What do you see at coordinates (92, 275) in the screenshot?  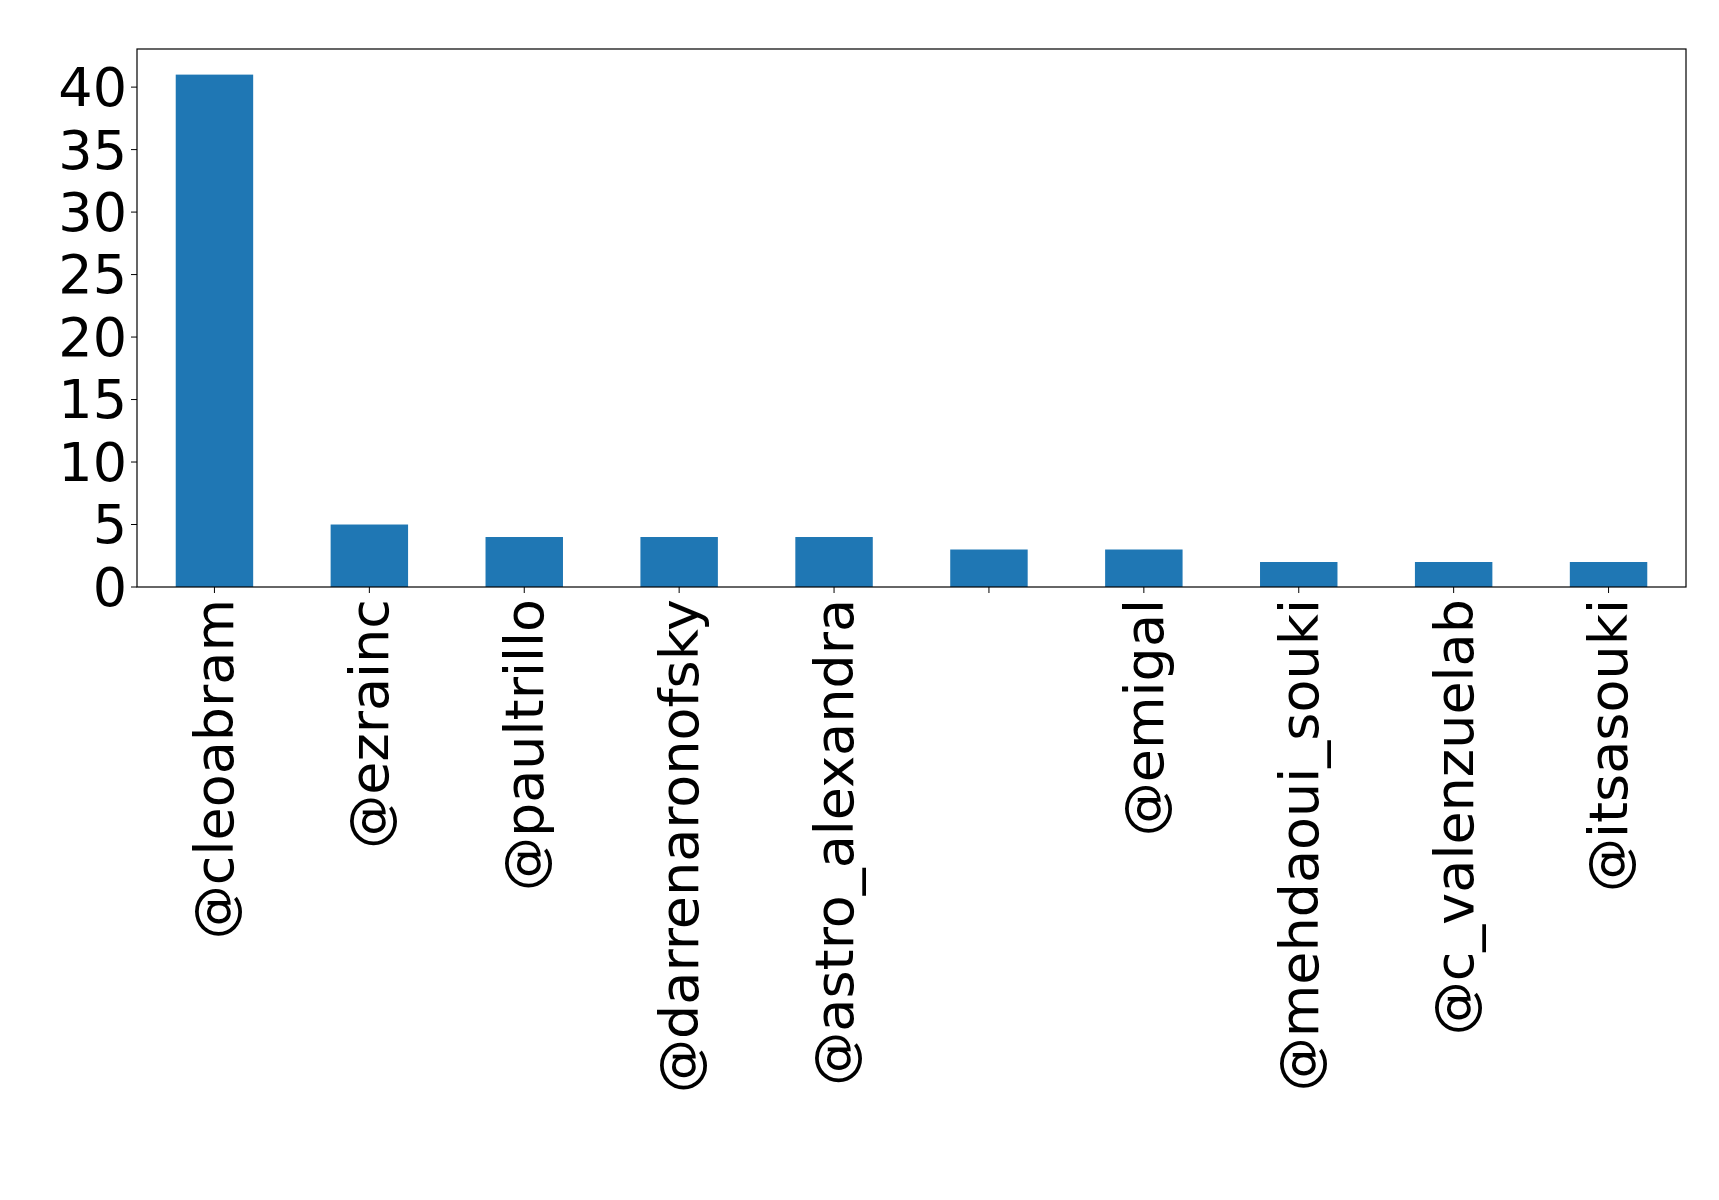 I see `y-tick-label: 25` at bounding box center [92, 275].